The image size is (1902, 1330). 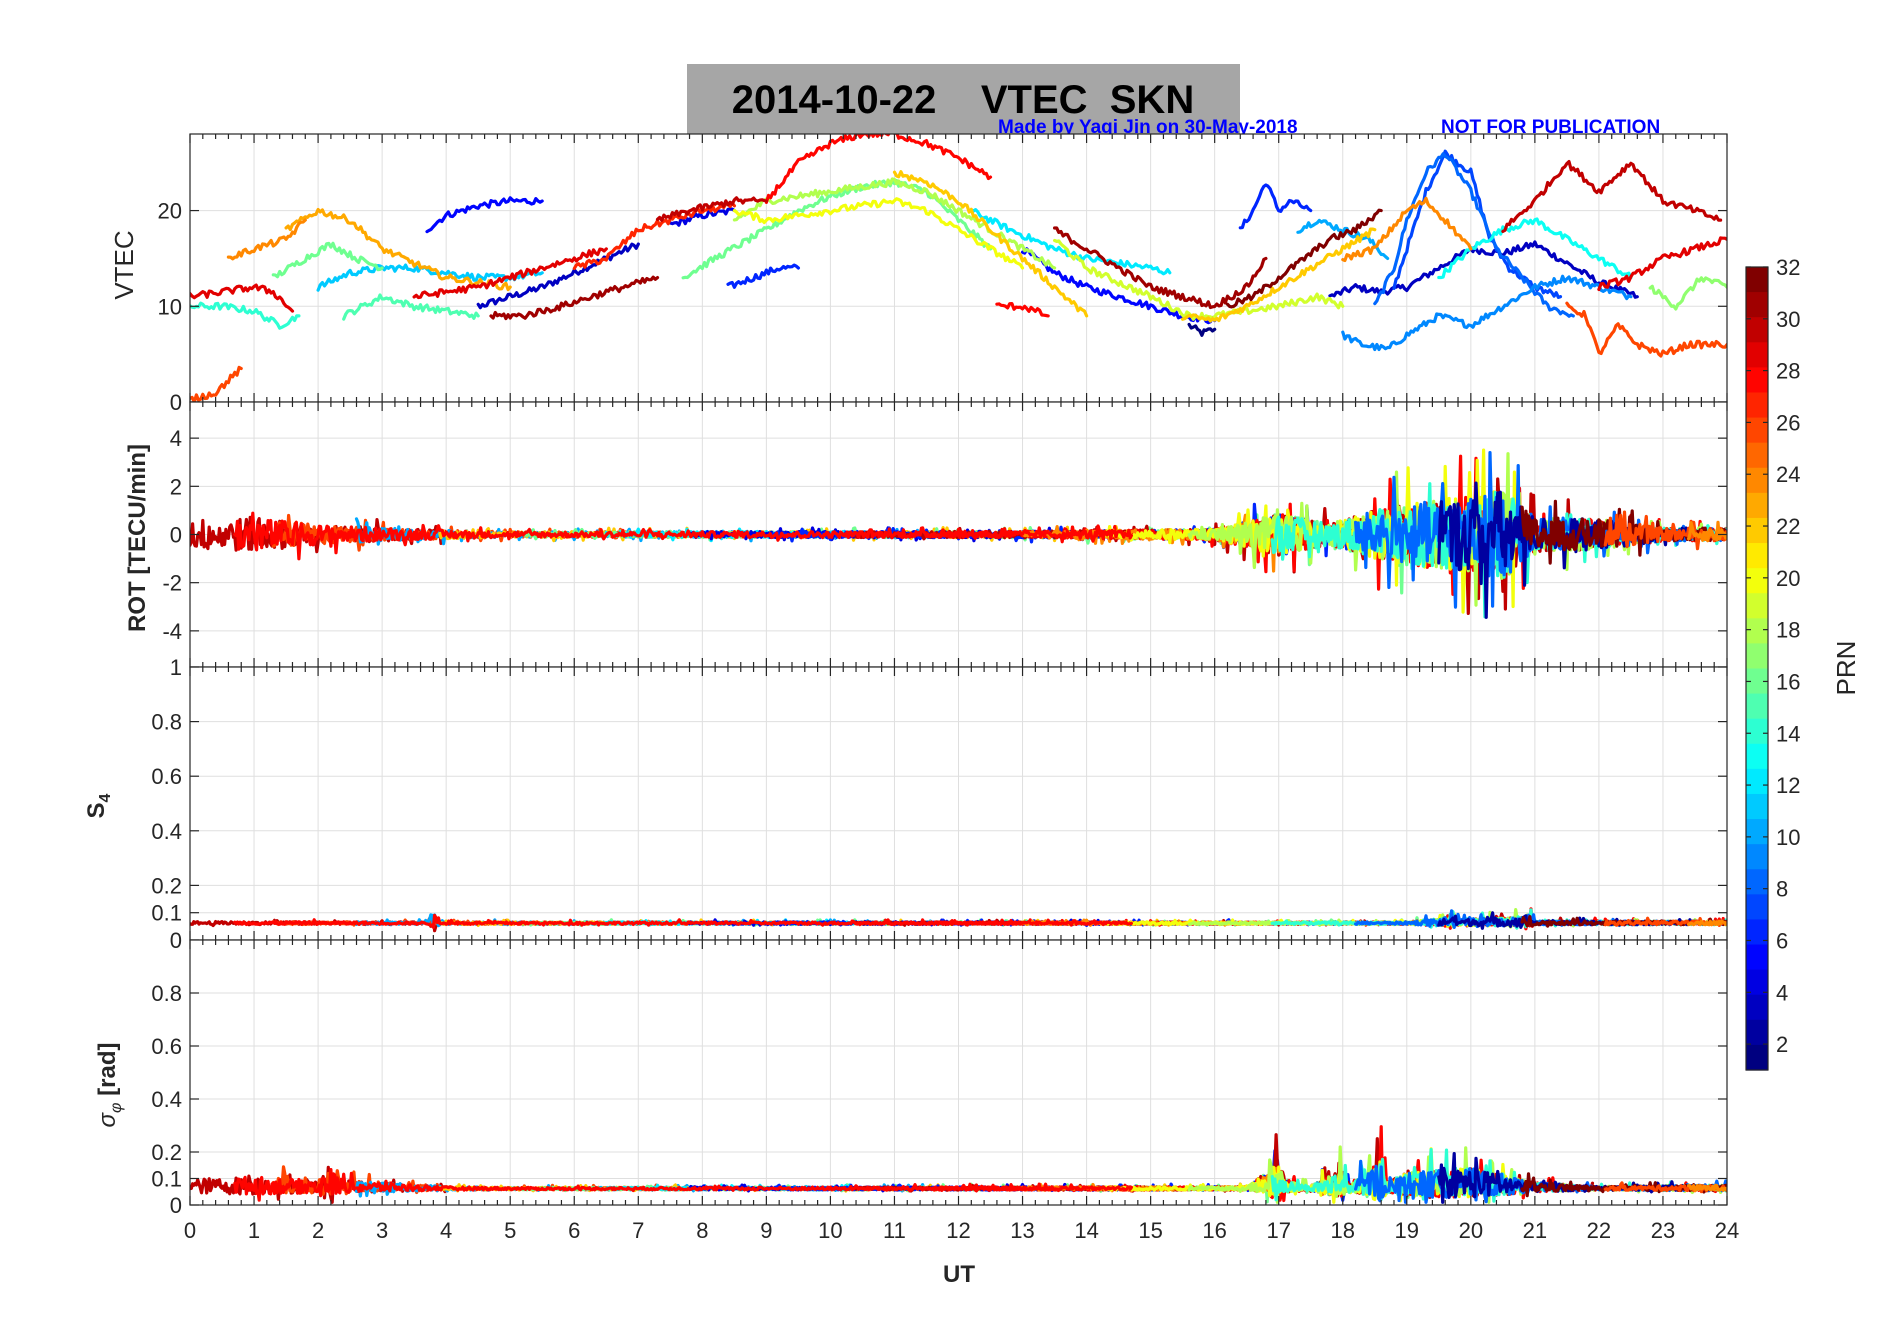 What do you see at coordinates (830, 1230) in the screenshot?
I see `x-tick-label: 10` at bounding box center [830, 1230].